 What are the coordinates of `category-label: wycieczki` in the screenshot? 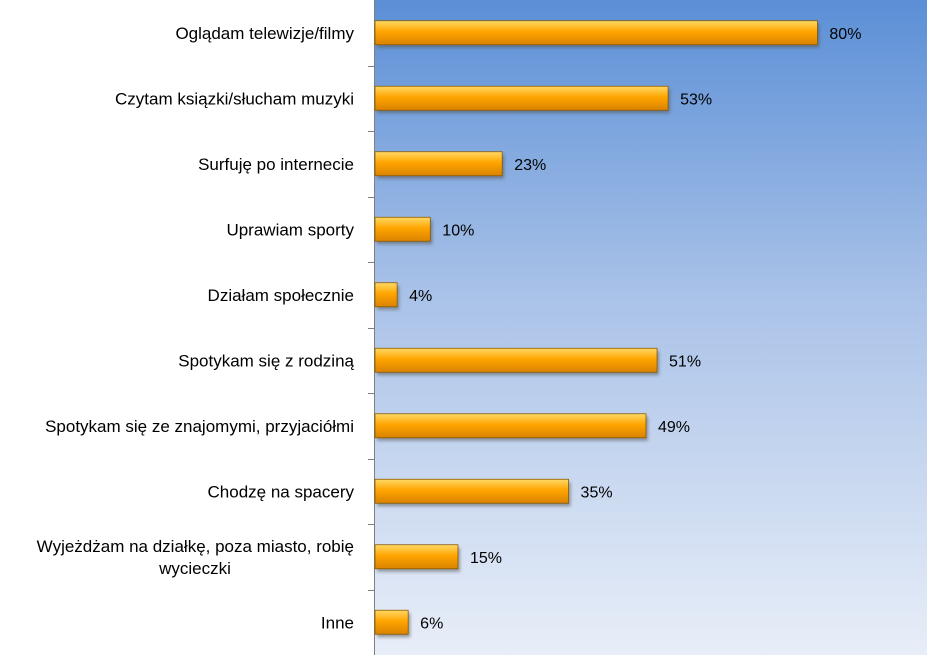 It's located at (194, 568).